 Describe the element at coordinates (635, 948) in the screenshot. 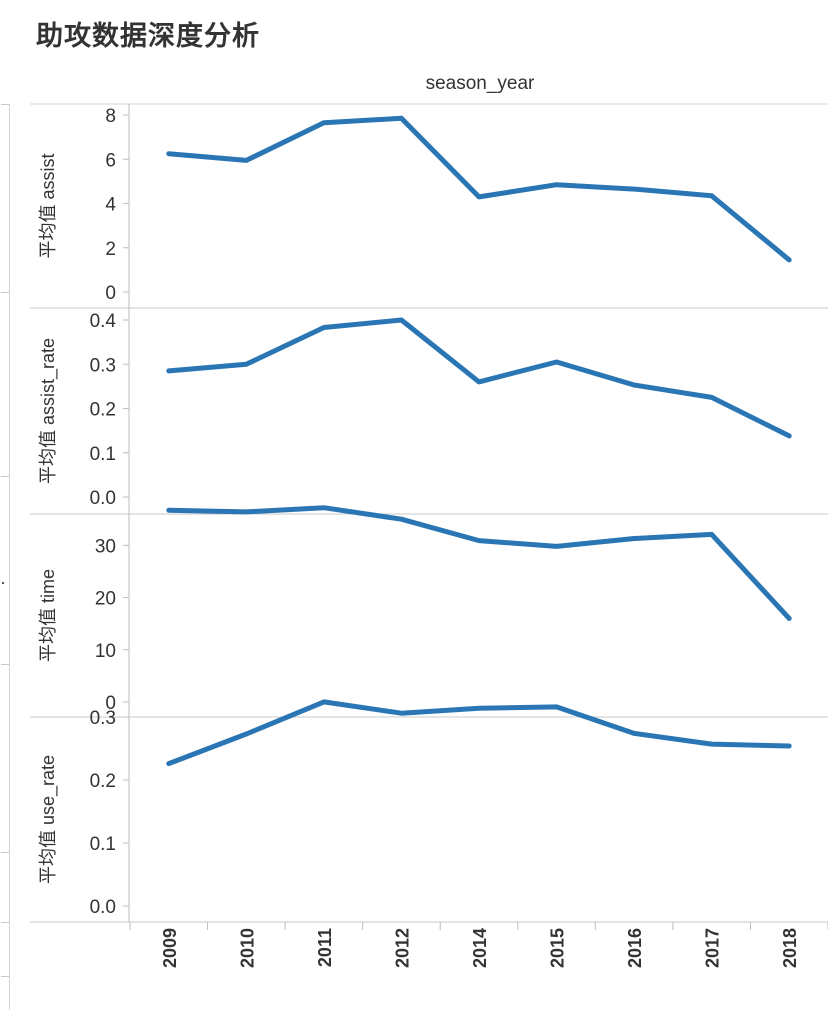

I see `x-tick-label: 2016` at that location.